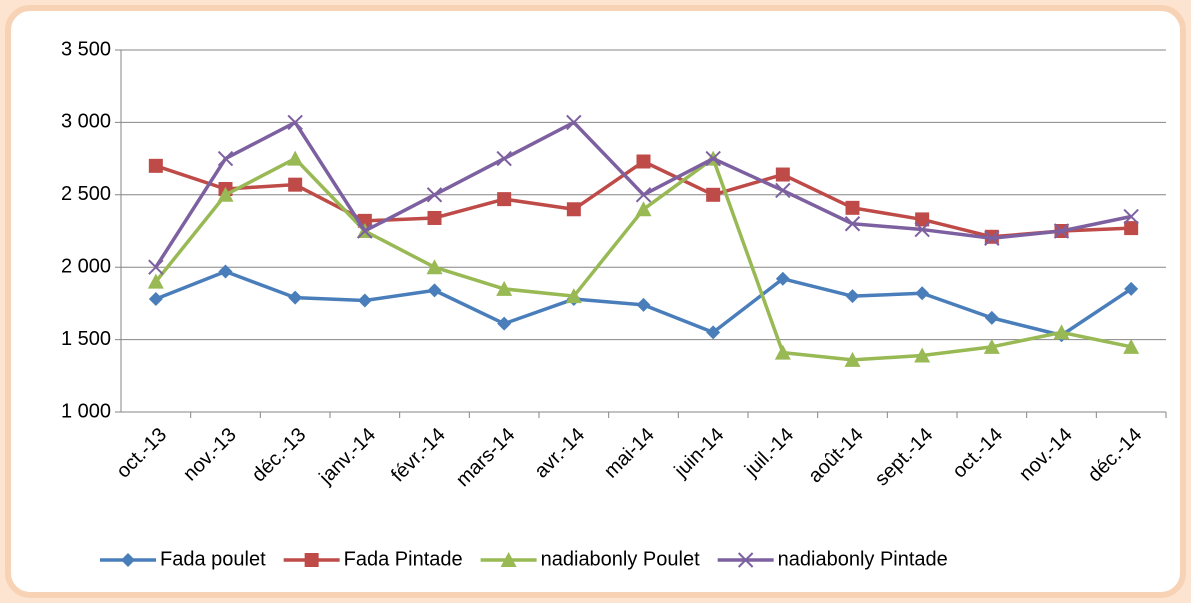 The height and width of the screenshot is (603, 1191). I want to click on y-tick-label: 3 000, so click(86, 122).